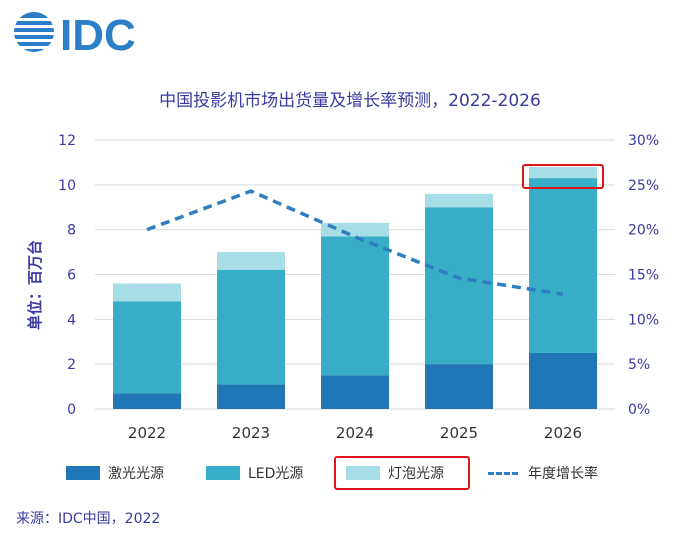 The image size is (700, 537). What do you see at coordinates (67, 141) in the screenshot?
I see `y-tick-label: 12` at bounding box center [67, 141].